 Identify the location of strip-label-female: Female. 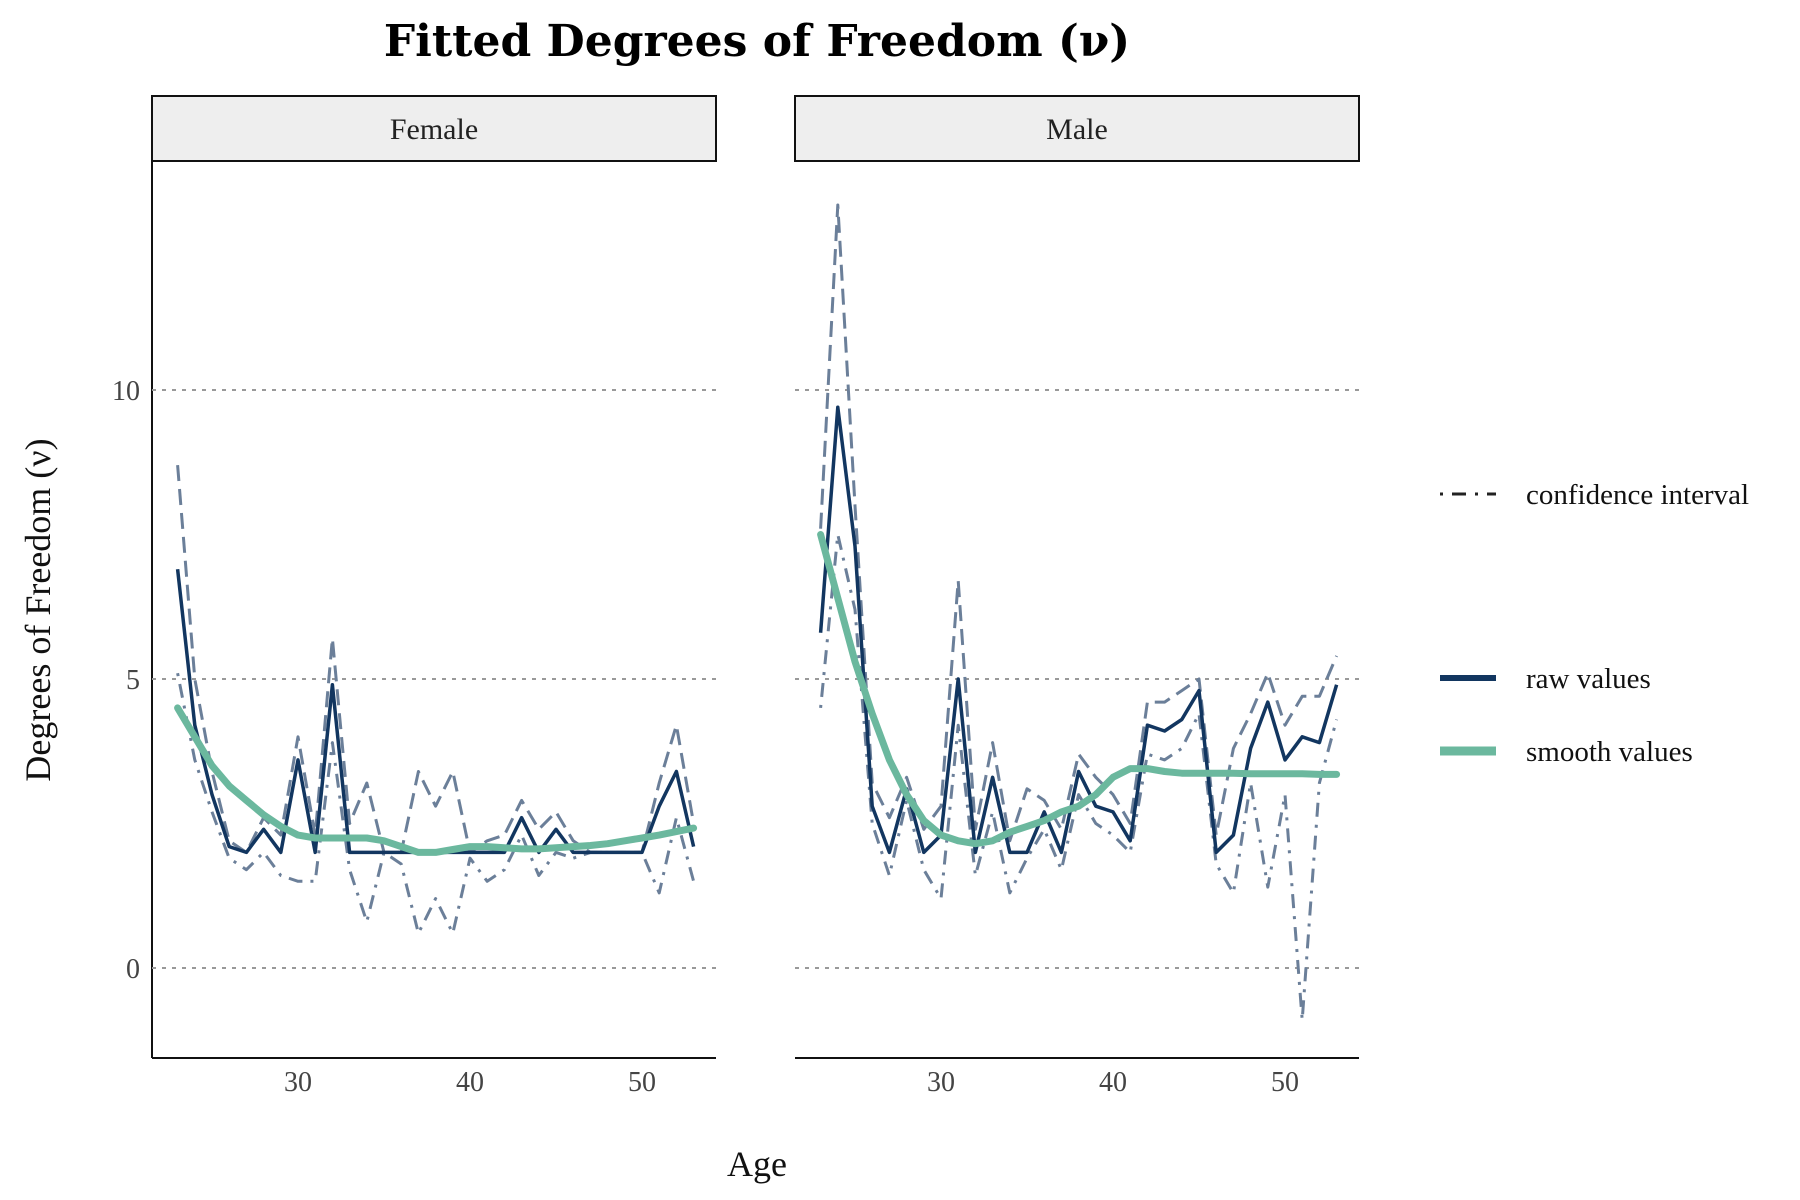
(434, 129).